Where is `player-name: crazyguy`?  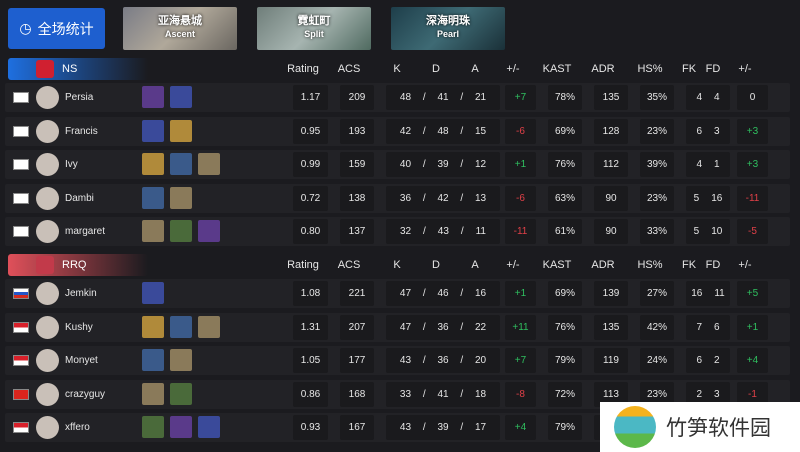 player-name: crazyguy is located at coordinates (85, 394).